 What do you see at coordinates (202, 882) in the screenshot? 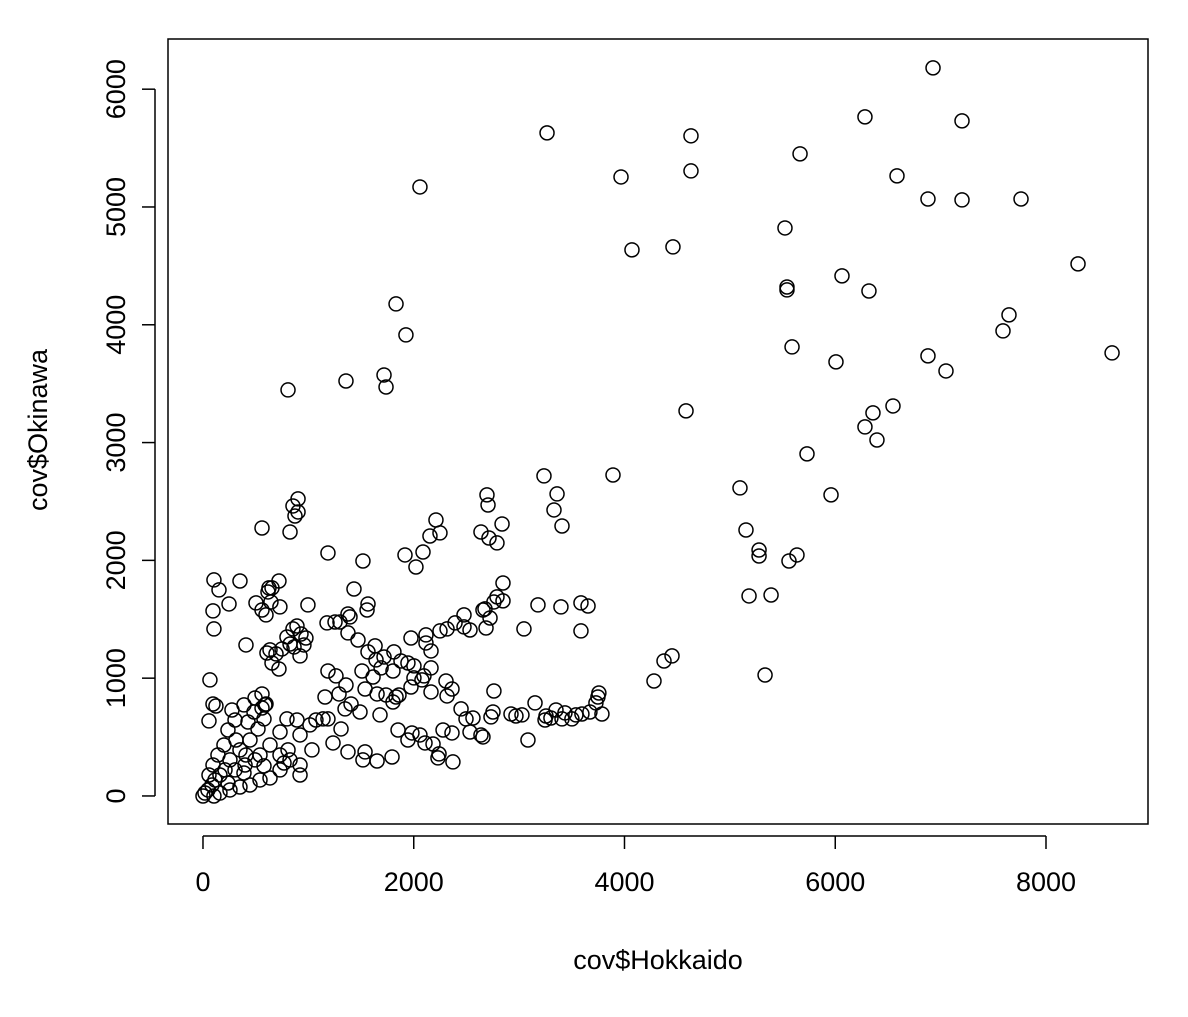
I see `x-tick-label: 0` at bounding box center [202, 882].